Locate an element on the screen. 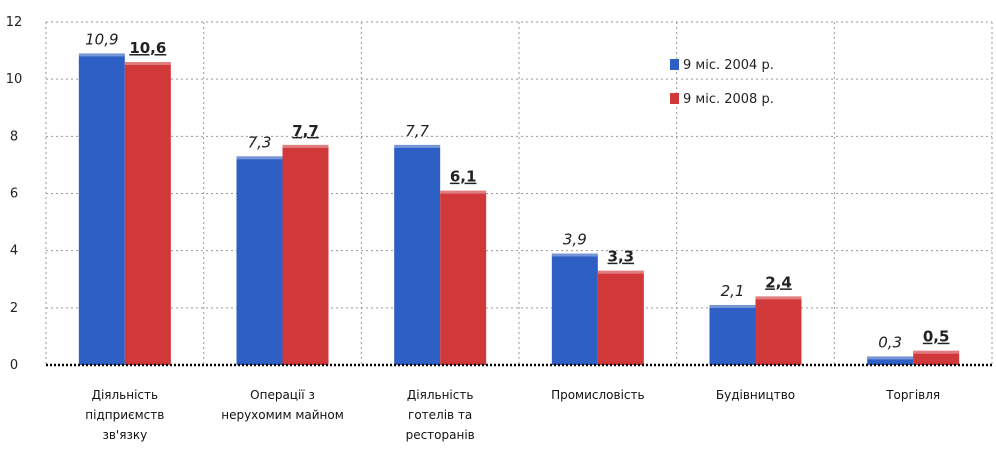 Image resolution: width=996 pixels, height=457 pixels. data-label: 3,9 is located at coordinates (575, 240).